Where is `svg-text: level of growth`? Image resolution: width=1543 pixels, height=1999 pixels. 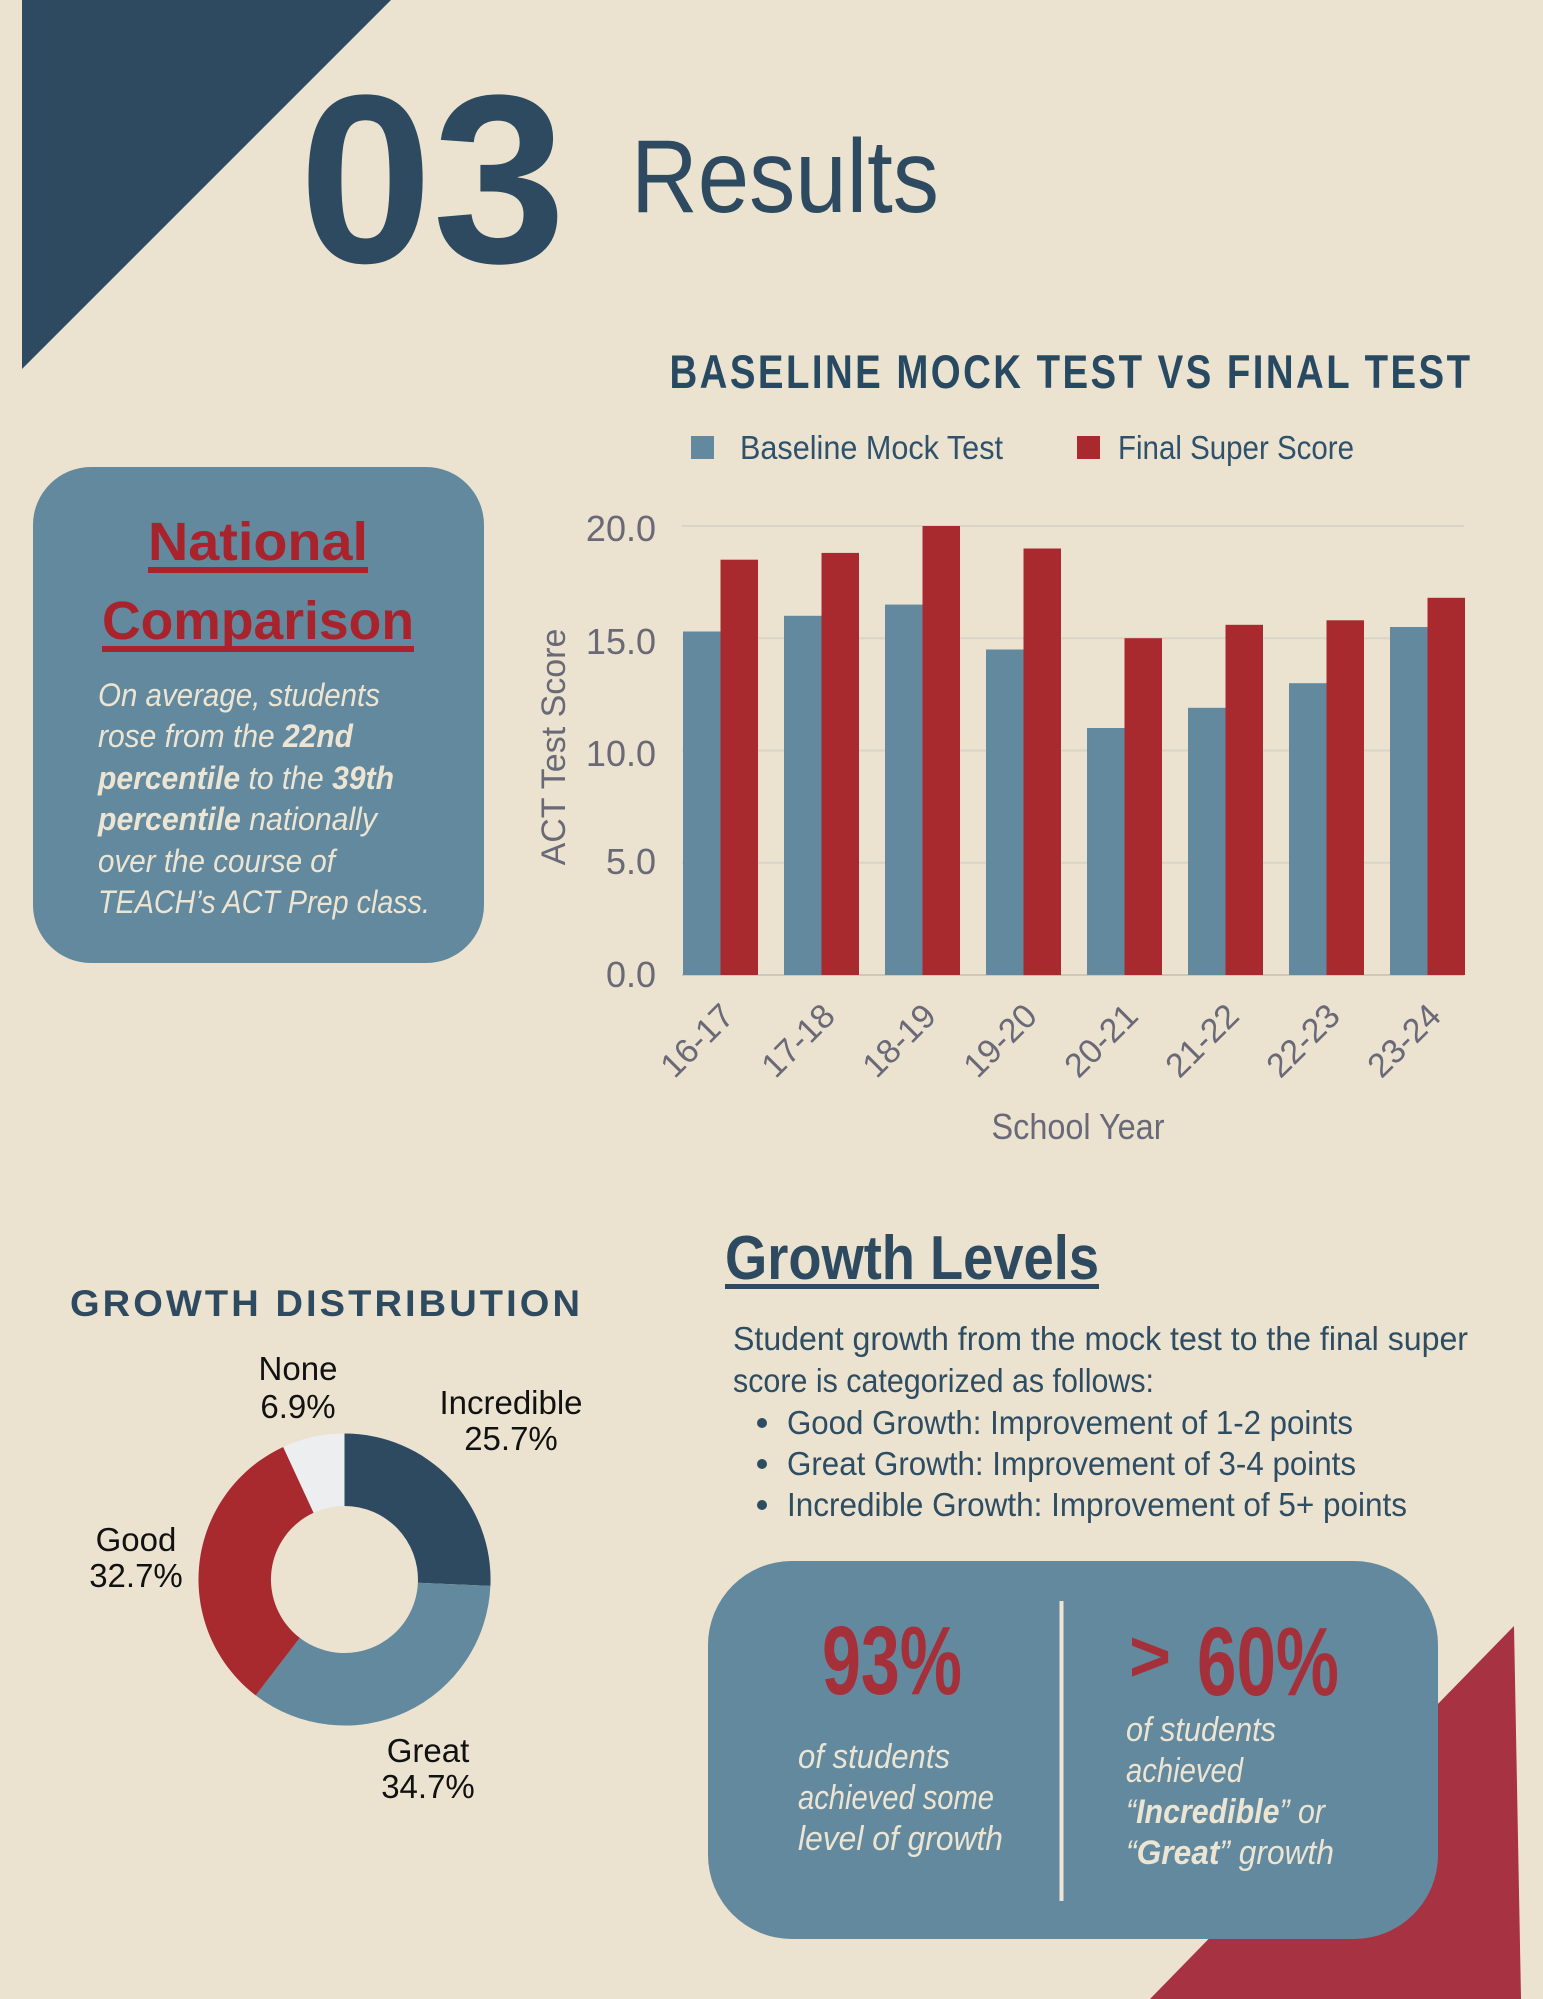 svg-text: level of growth is located at coordinates (900, 1839).